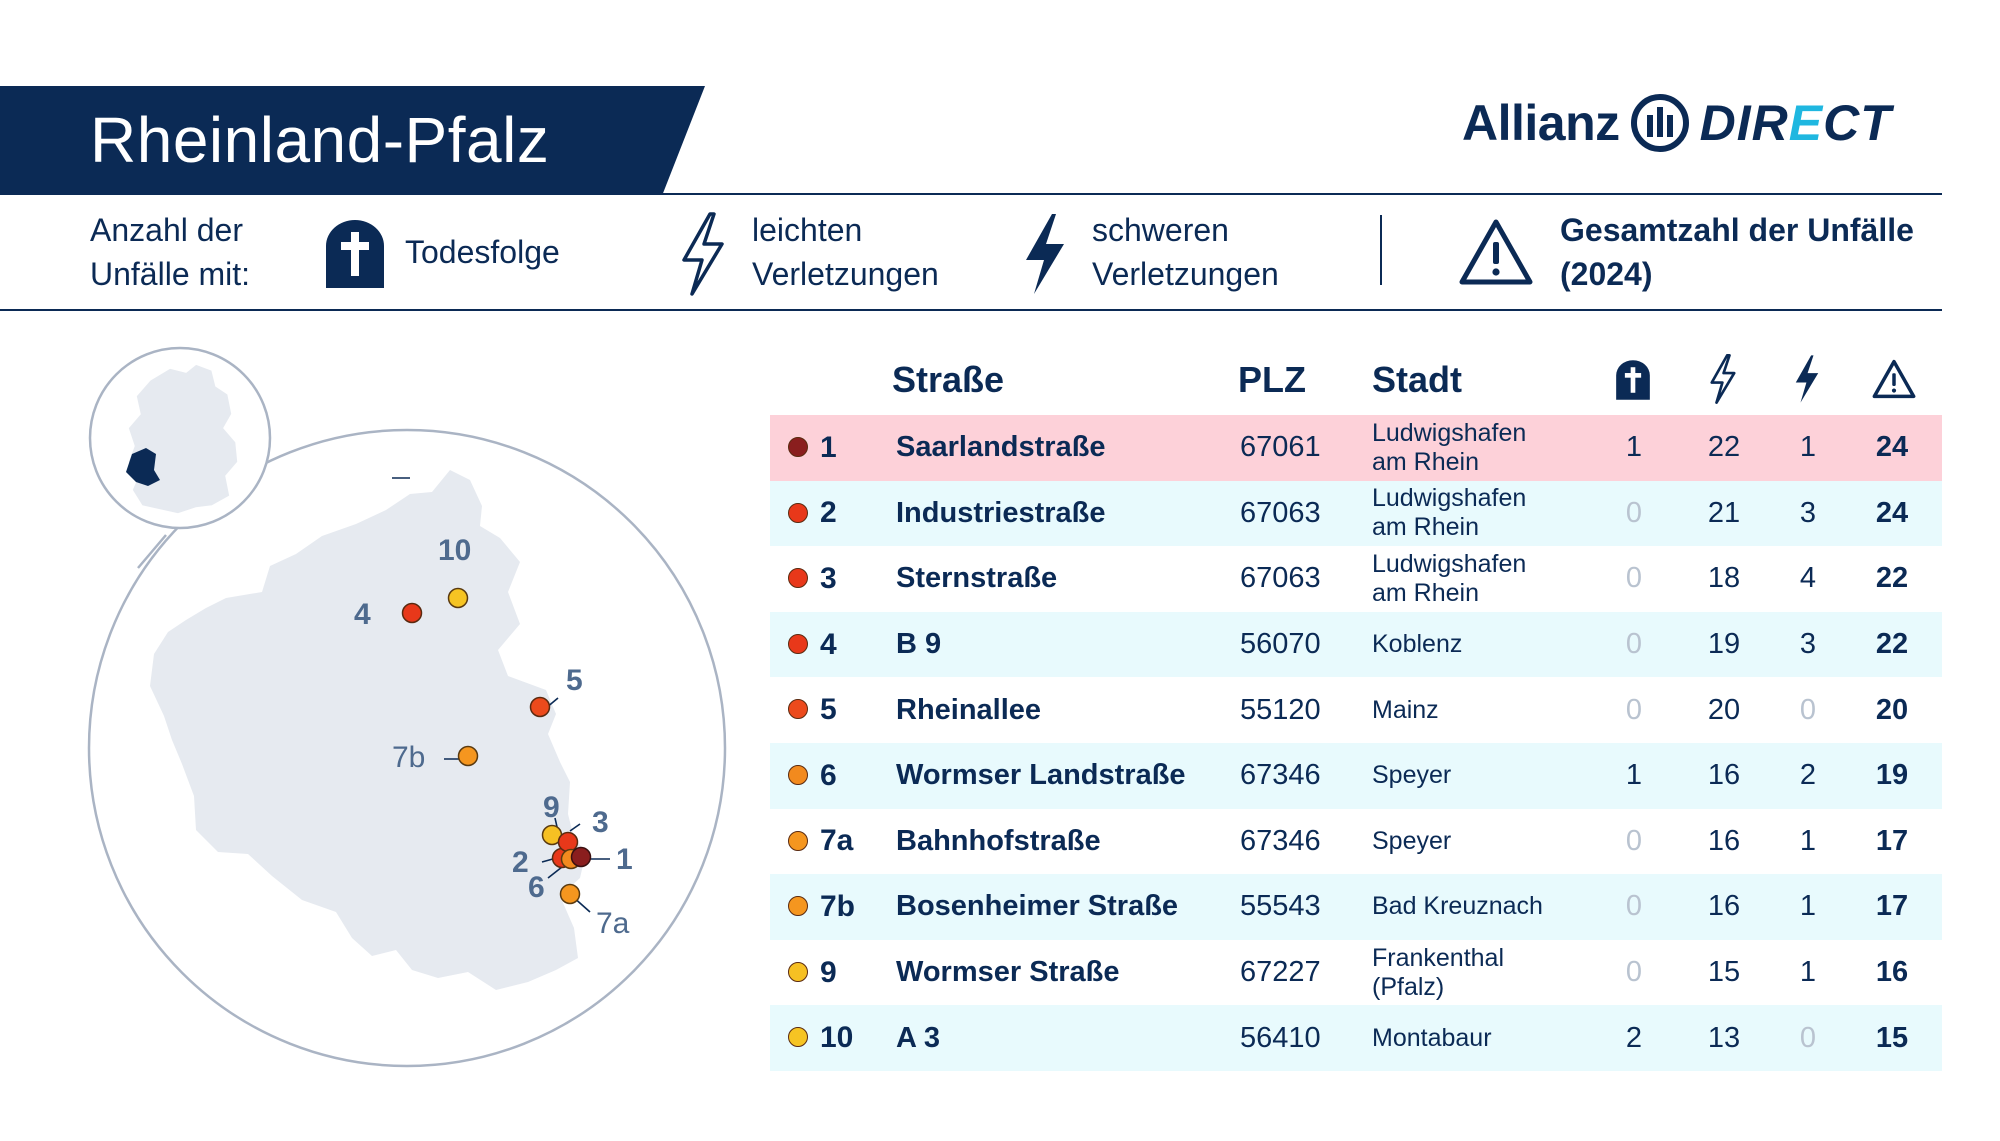  I want to click on row-rank: 2, so click(828, 513).